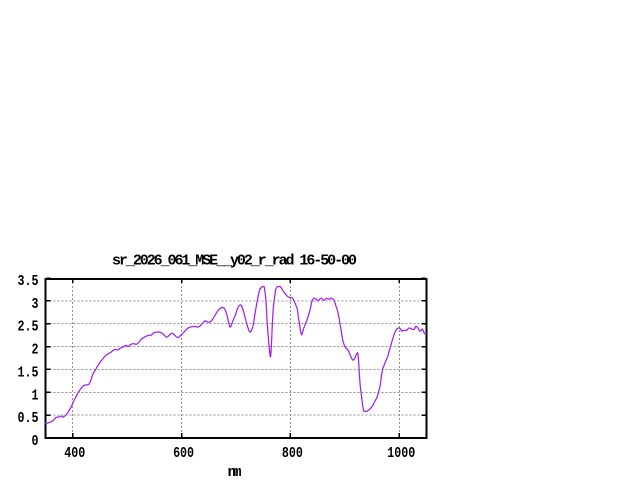 The height and width of the screenshot is (480, 640). I want to click on svg-text: 1.5, so click(28, 372).